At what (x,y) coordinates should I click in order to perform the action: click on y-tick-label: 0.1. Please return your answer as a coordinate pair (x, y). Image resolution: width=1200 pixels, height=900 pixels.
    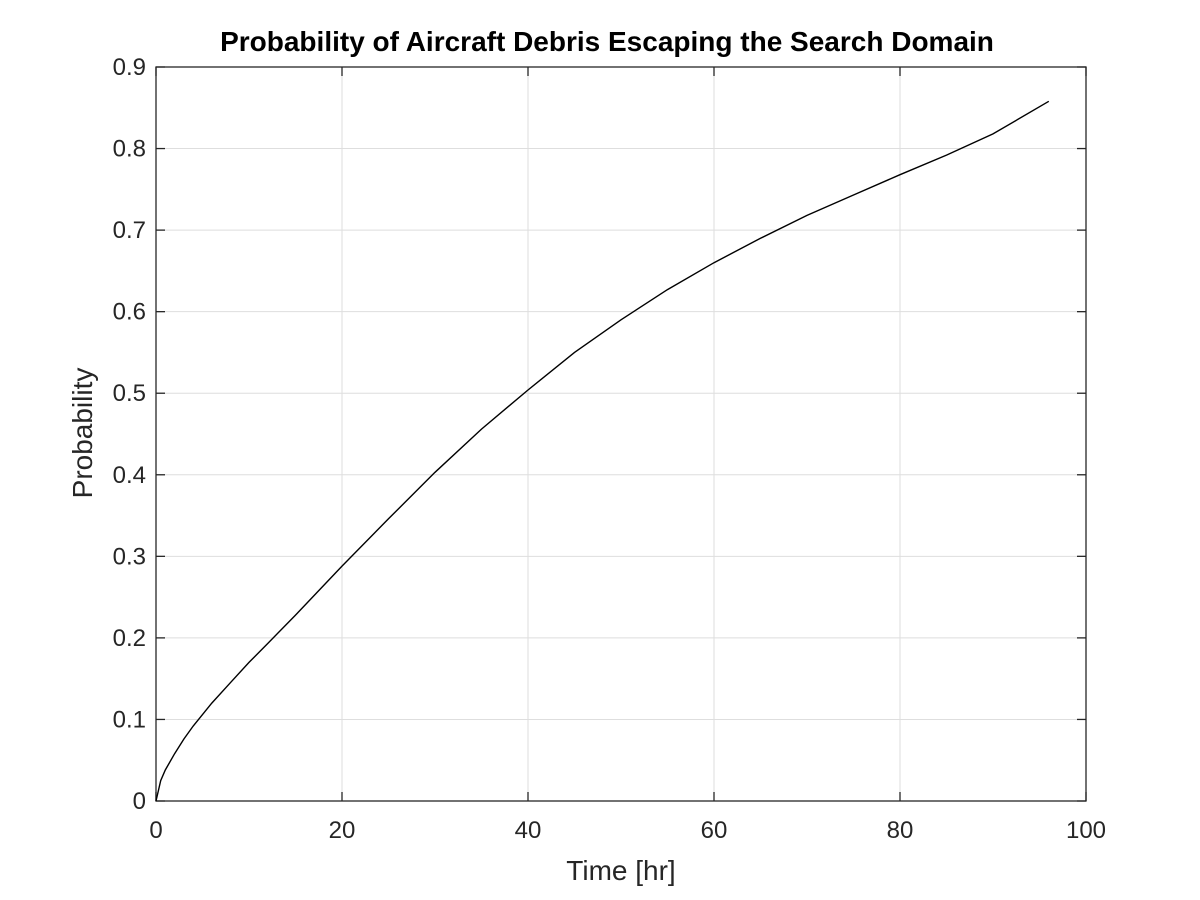
    Looking at the image, I should click on (129, 719).